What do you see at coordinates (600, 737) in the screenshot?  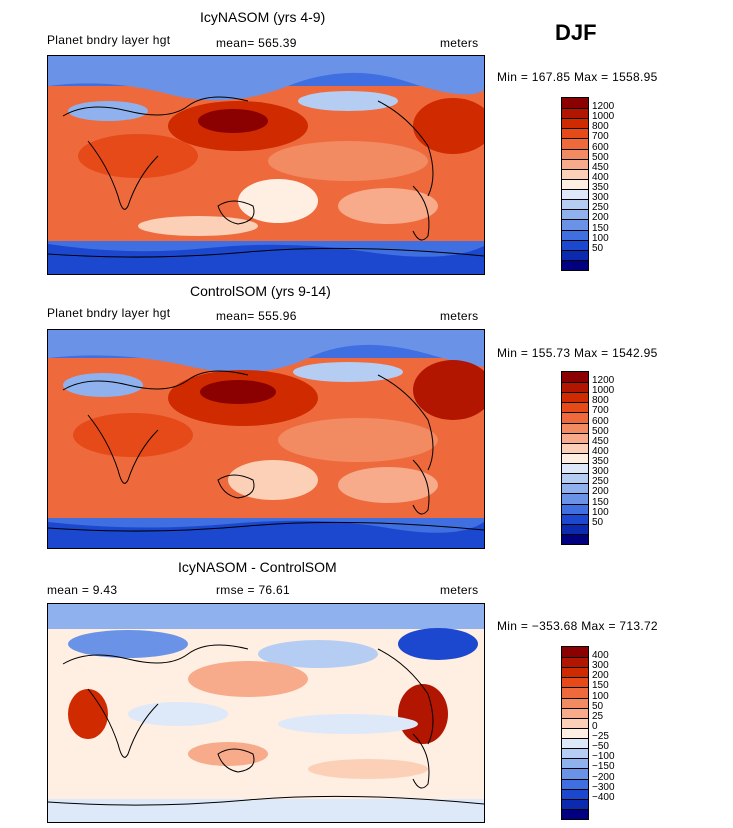 I see `panel-3-colorbar-label: −25` at bounding box center [600, 737].